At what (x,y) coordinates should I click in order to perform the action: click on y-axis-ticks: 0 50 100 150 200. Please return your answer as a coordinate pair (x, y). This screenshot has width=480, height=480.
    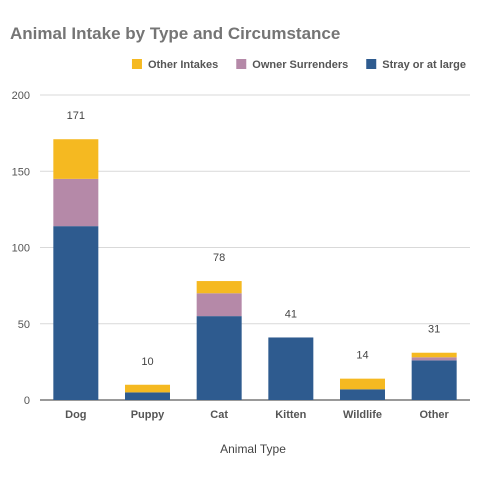
    Looking at the image, I should click on (21, 248).